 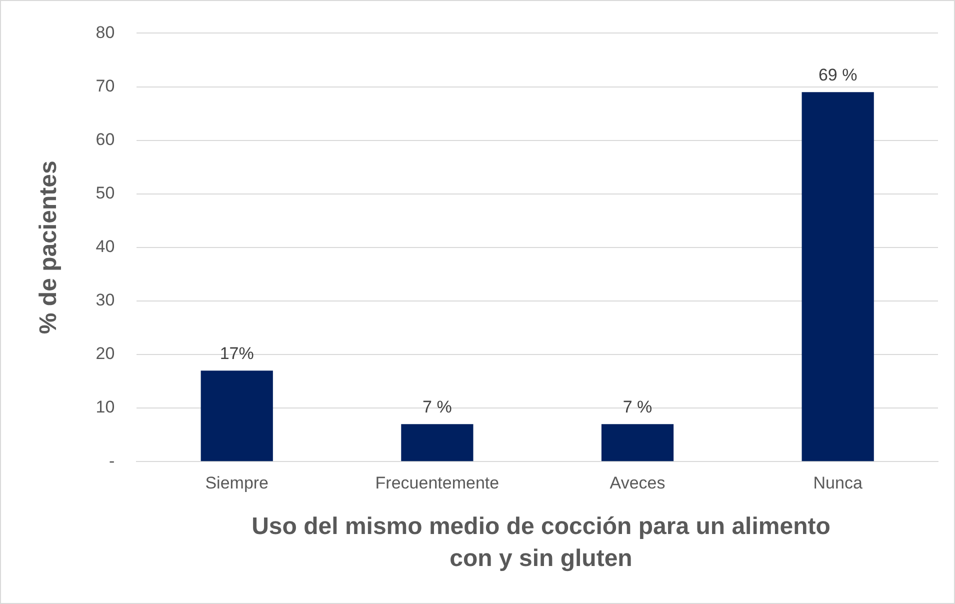 I want to click on y-tick-label: 70, so click(x=105, y=86).